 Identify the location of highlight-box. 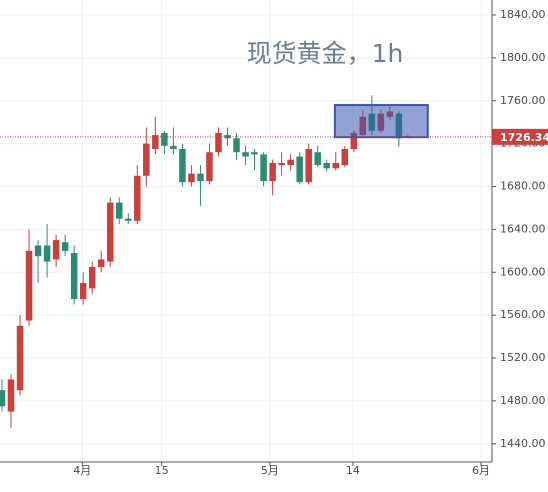
(381, 121).